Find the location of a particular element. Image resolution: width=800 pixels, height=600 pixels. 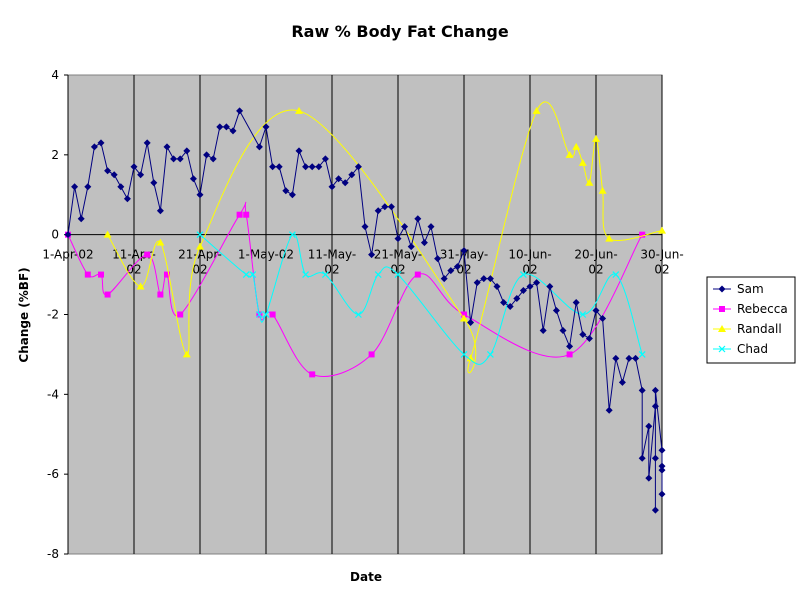

legend-item-rebecca: Rebecca is located at coordinates (750, 309).